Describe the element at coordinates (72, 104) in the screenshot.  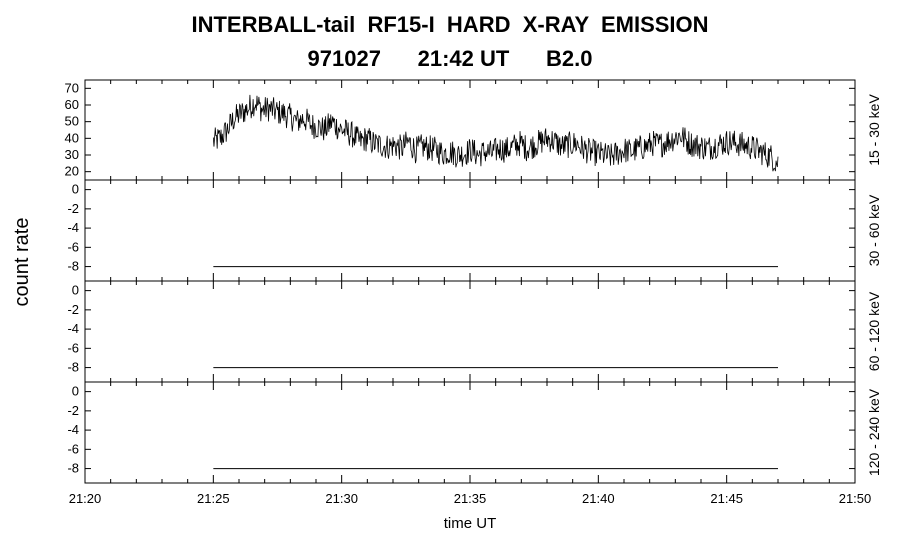
I see `y-tick-label: 60` at that location.